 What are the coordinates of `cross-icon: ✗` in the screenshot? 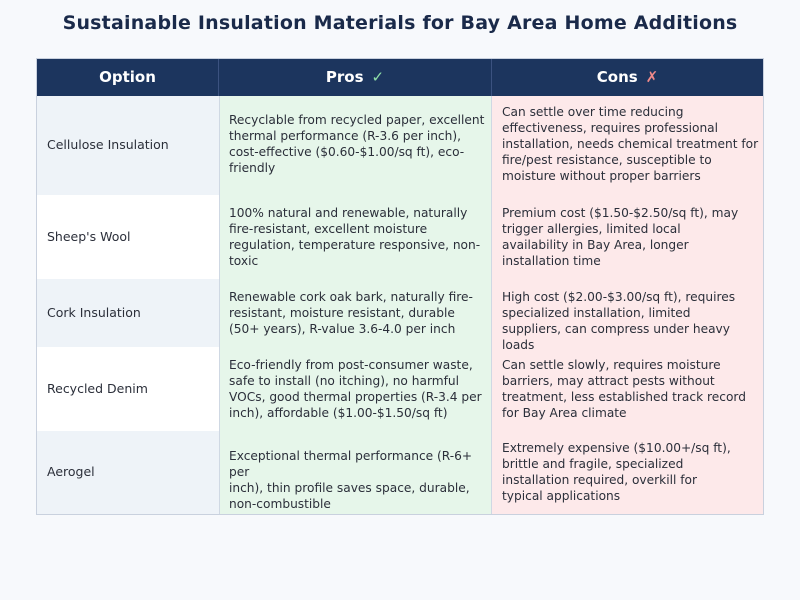 It's located at (652, 77).